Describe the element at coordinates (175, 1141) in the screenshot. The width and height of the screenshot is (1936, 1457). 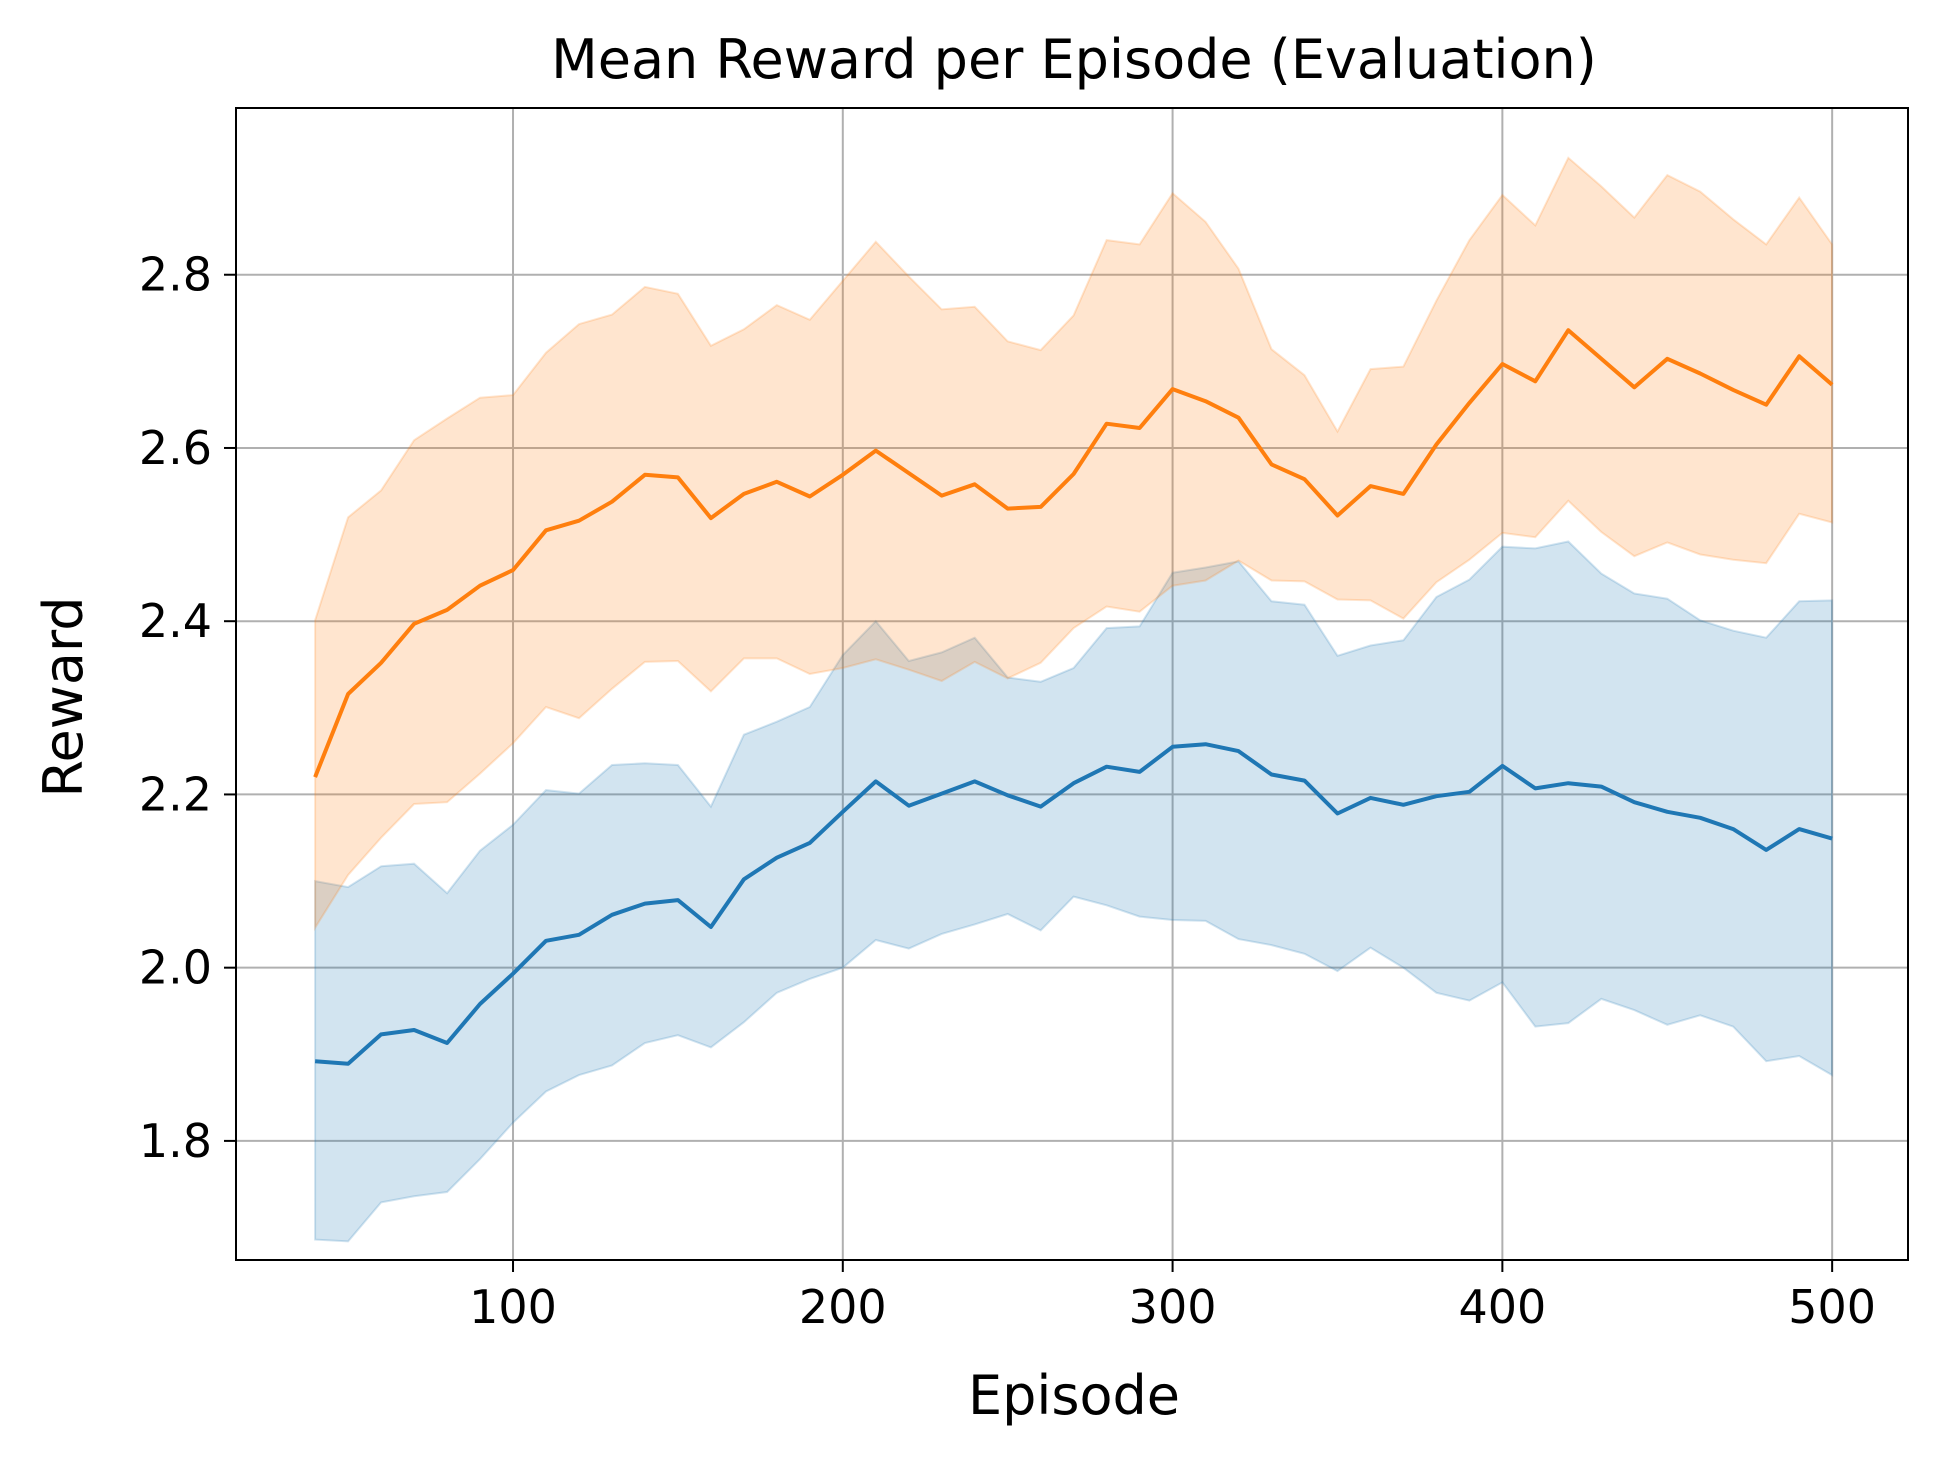
I see `y-tick-label: 1.8` at that location.